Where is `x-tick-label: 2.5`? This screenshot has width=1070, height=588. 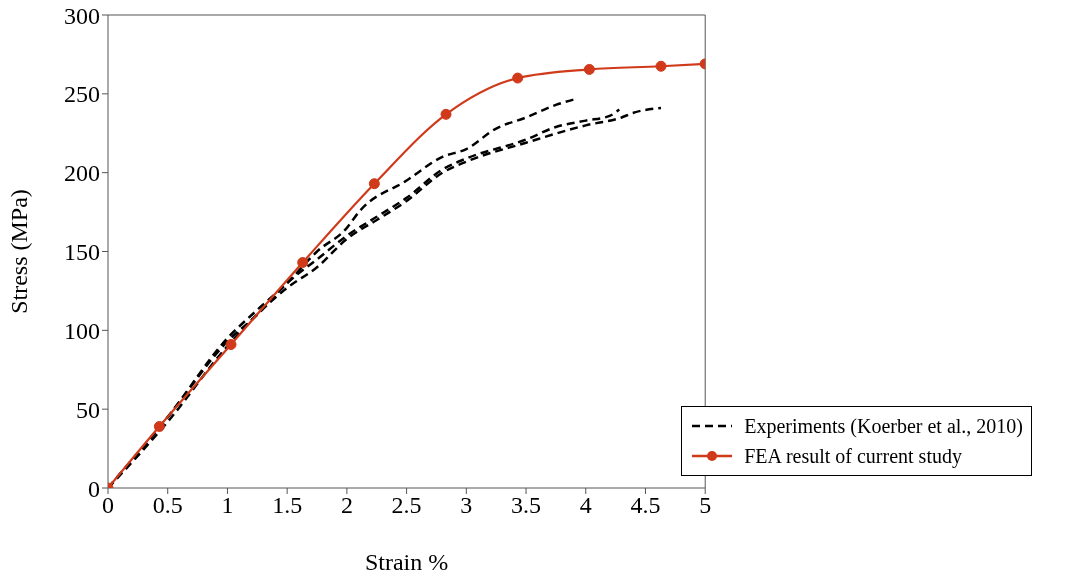
x-tick-label: 2.5 is located at coordinates (406, 505).